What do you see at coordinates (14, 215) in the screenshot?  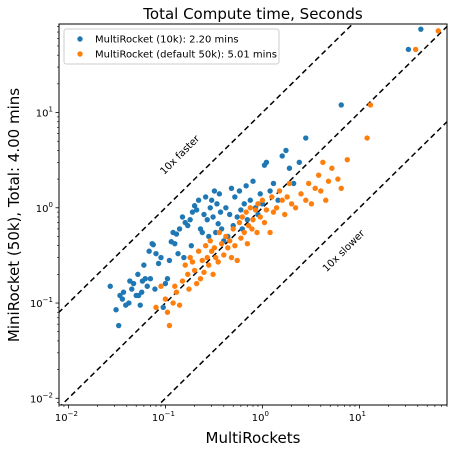 I see `y-axis-label: MiniRocket (50k), Total: 4.00 mins` at bounding box center [14, 215].